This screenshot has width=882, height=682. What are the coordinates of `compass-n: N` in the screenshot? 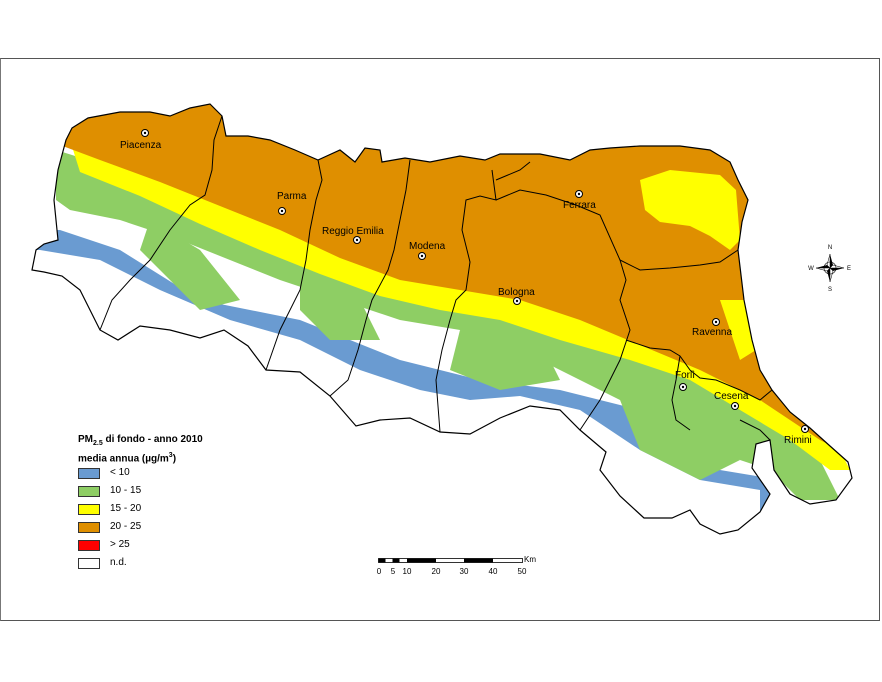 It's located at (830, 248).